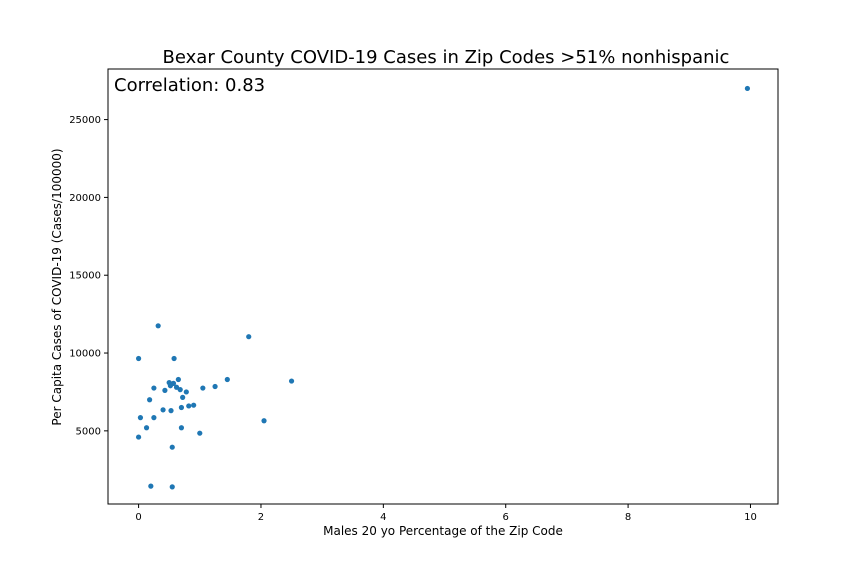  I want to click on y-axis: 5000 10000 15000 20000 25000, so click(88, 276).